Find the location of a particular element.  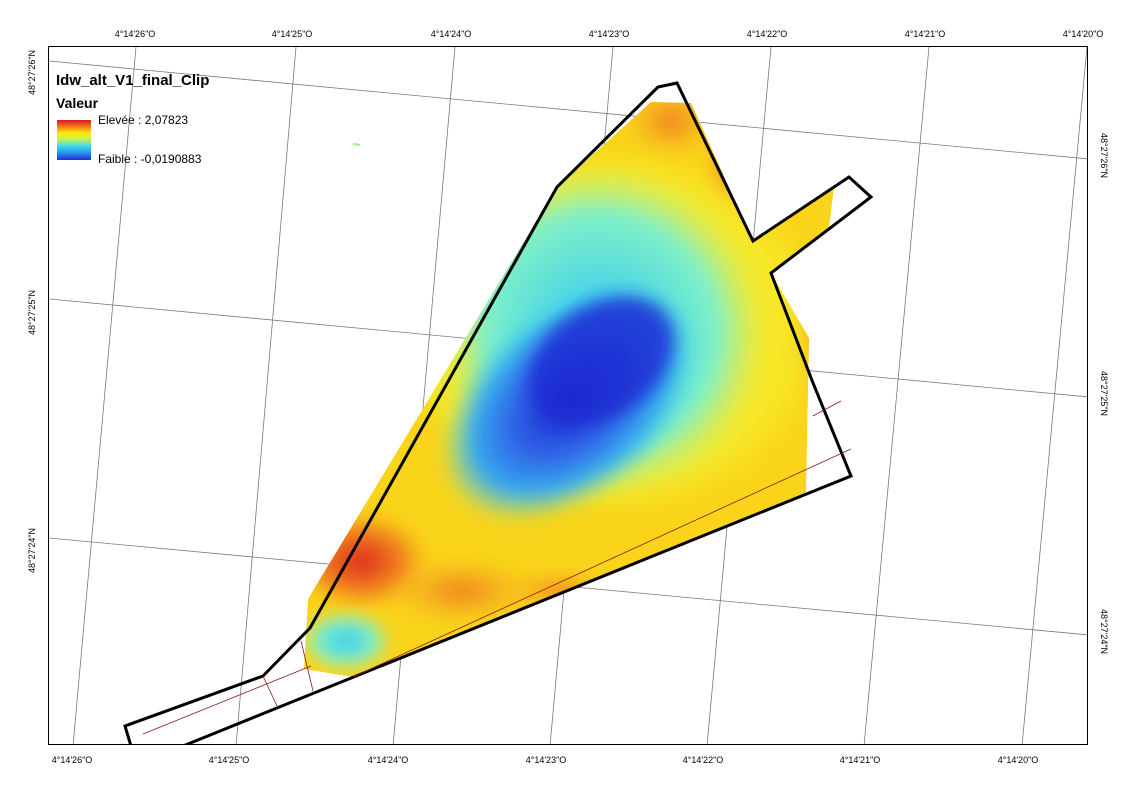

bottom-tick-label: 4°14'22"O is located at coordinates (703, 760).